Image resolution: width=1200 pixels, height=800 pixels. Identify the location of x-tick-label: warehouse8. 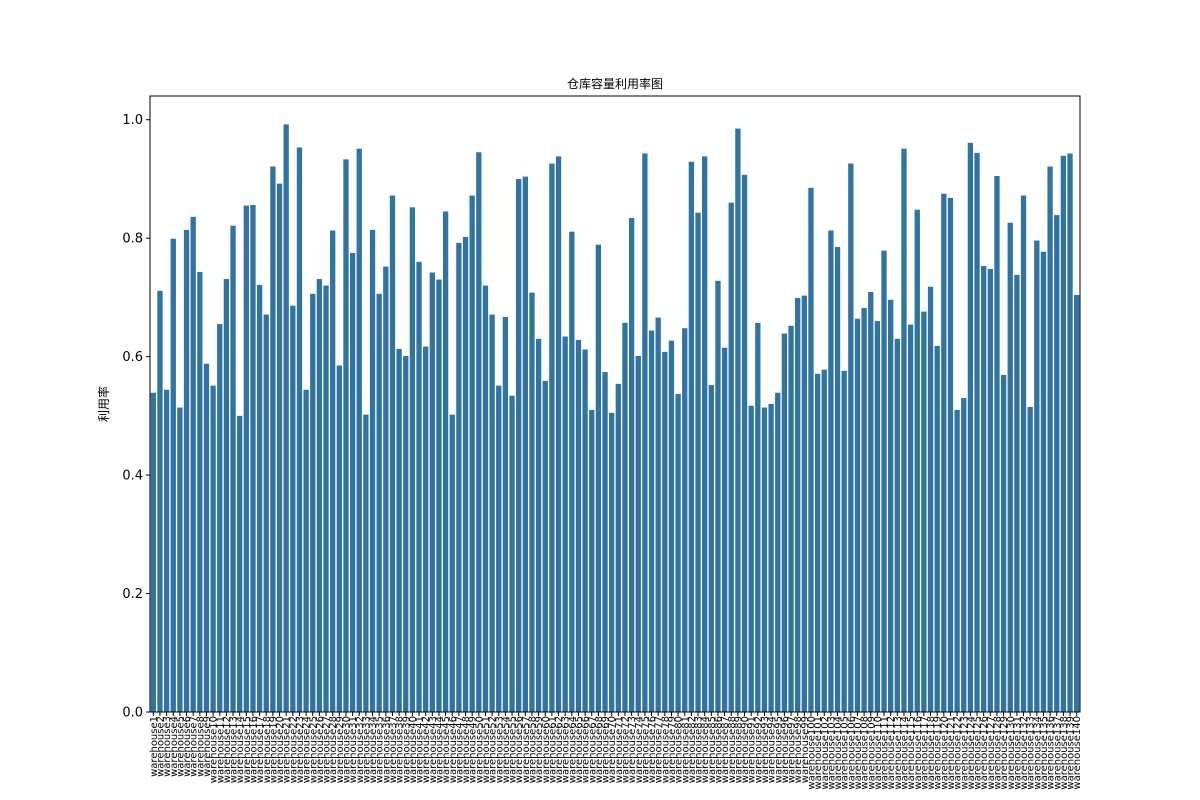
(200, 746).